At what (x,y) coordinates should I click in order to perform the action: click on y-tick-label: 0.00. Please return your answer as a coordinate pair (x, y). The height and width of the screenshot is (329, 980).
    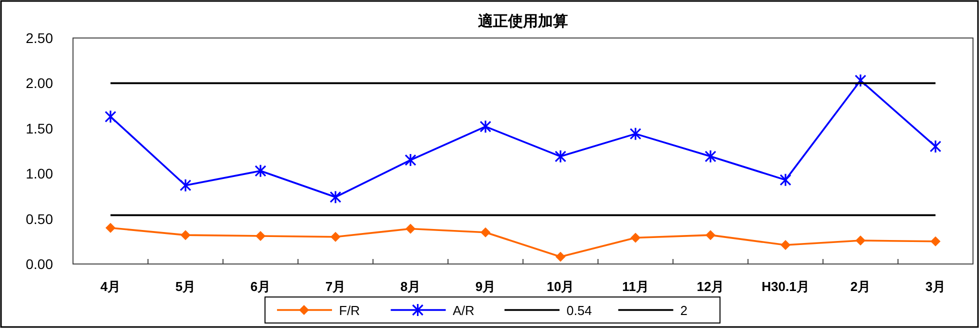
    Looking at the image, I should click on (40, 264).